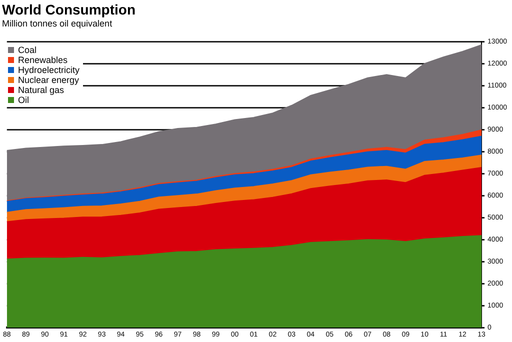  I want to click on legend-label: Natural gas, so click(41, 90).